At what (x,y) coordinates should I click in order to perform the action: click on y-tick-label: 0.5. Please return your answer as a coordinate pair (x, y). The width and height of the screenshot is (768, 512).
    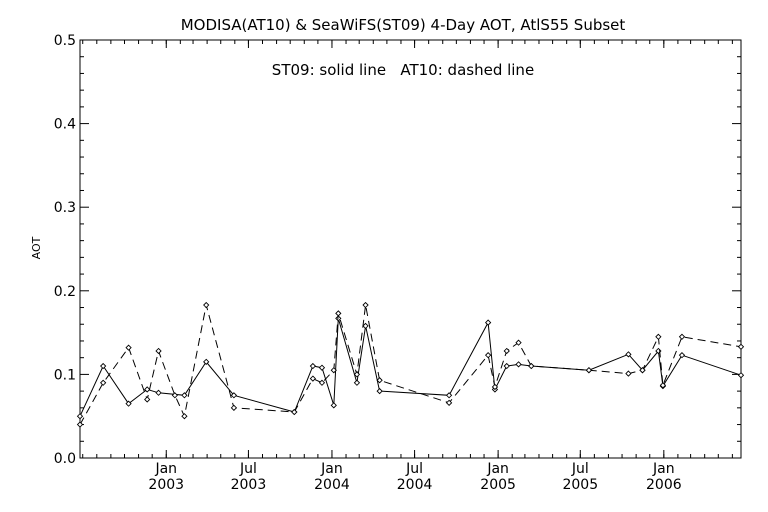
    Looking at the image, I should click on (65, 41).